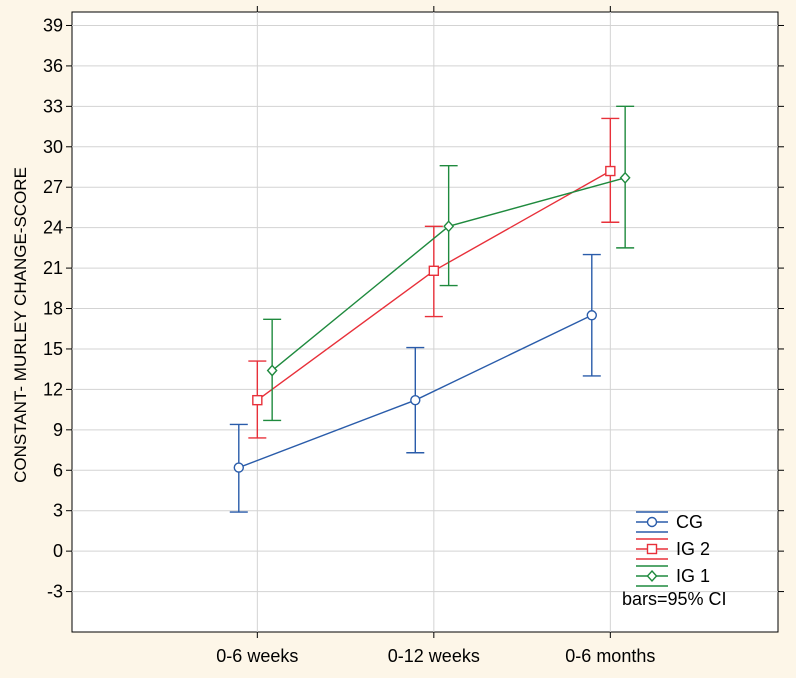 The height and width of the screenshot is (678, 796). I want to click on y-tick-label: 12, so click(53, 389).